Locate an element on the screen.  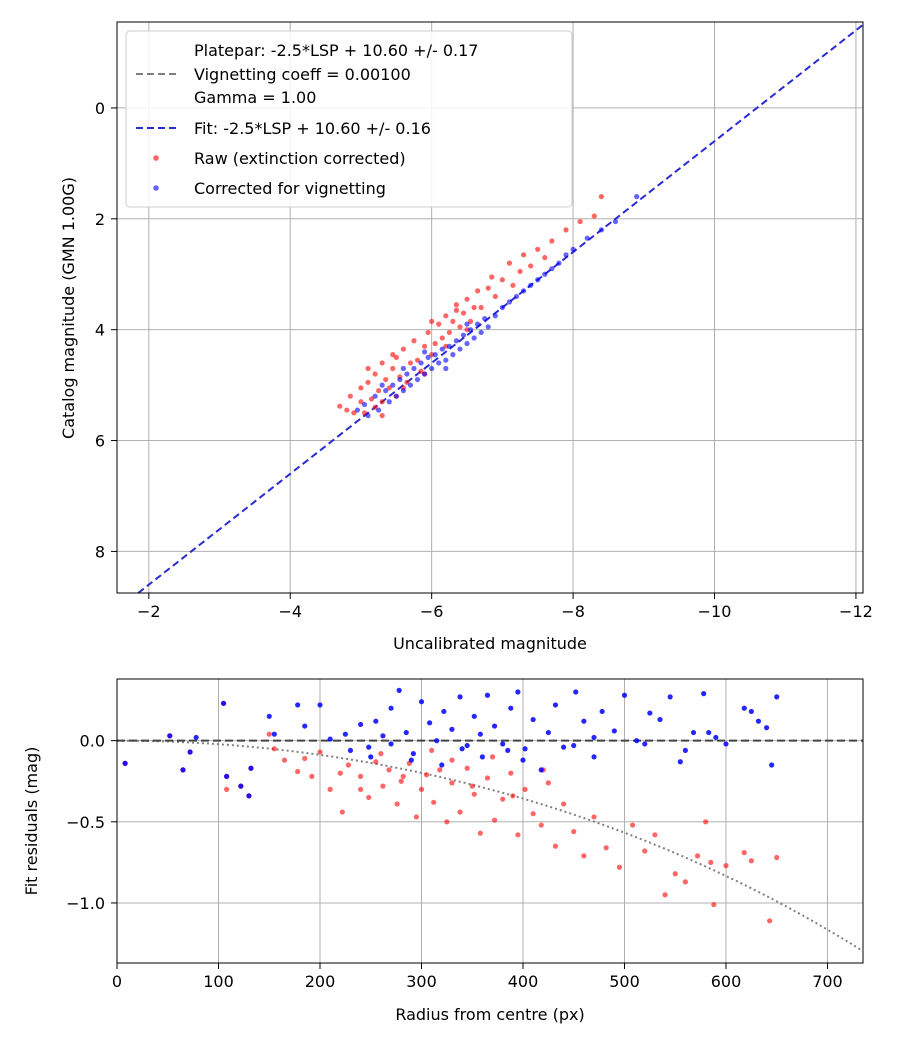
top-y-tick-label: 4 is located at coordinates (100, 330).